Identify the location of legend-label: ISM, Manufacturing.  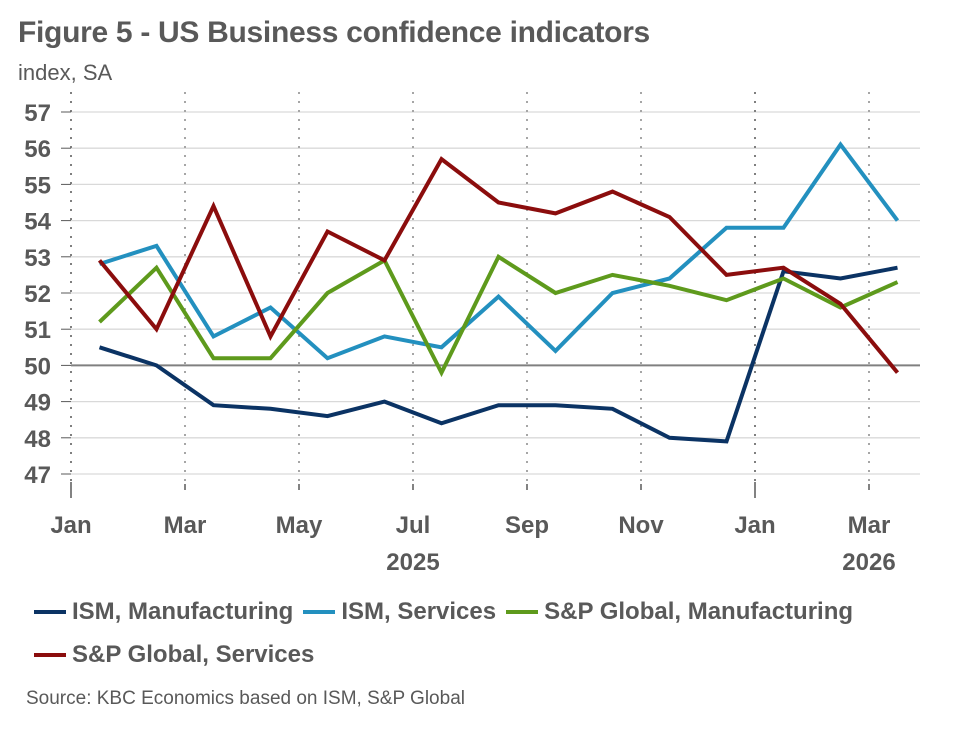
(183, 611).